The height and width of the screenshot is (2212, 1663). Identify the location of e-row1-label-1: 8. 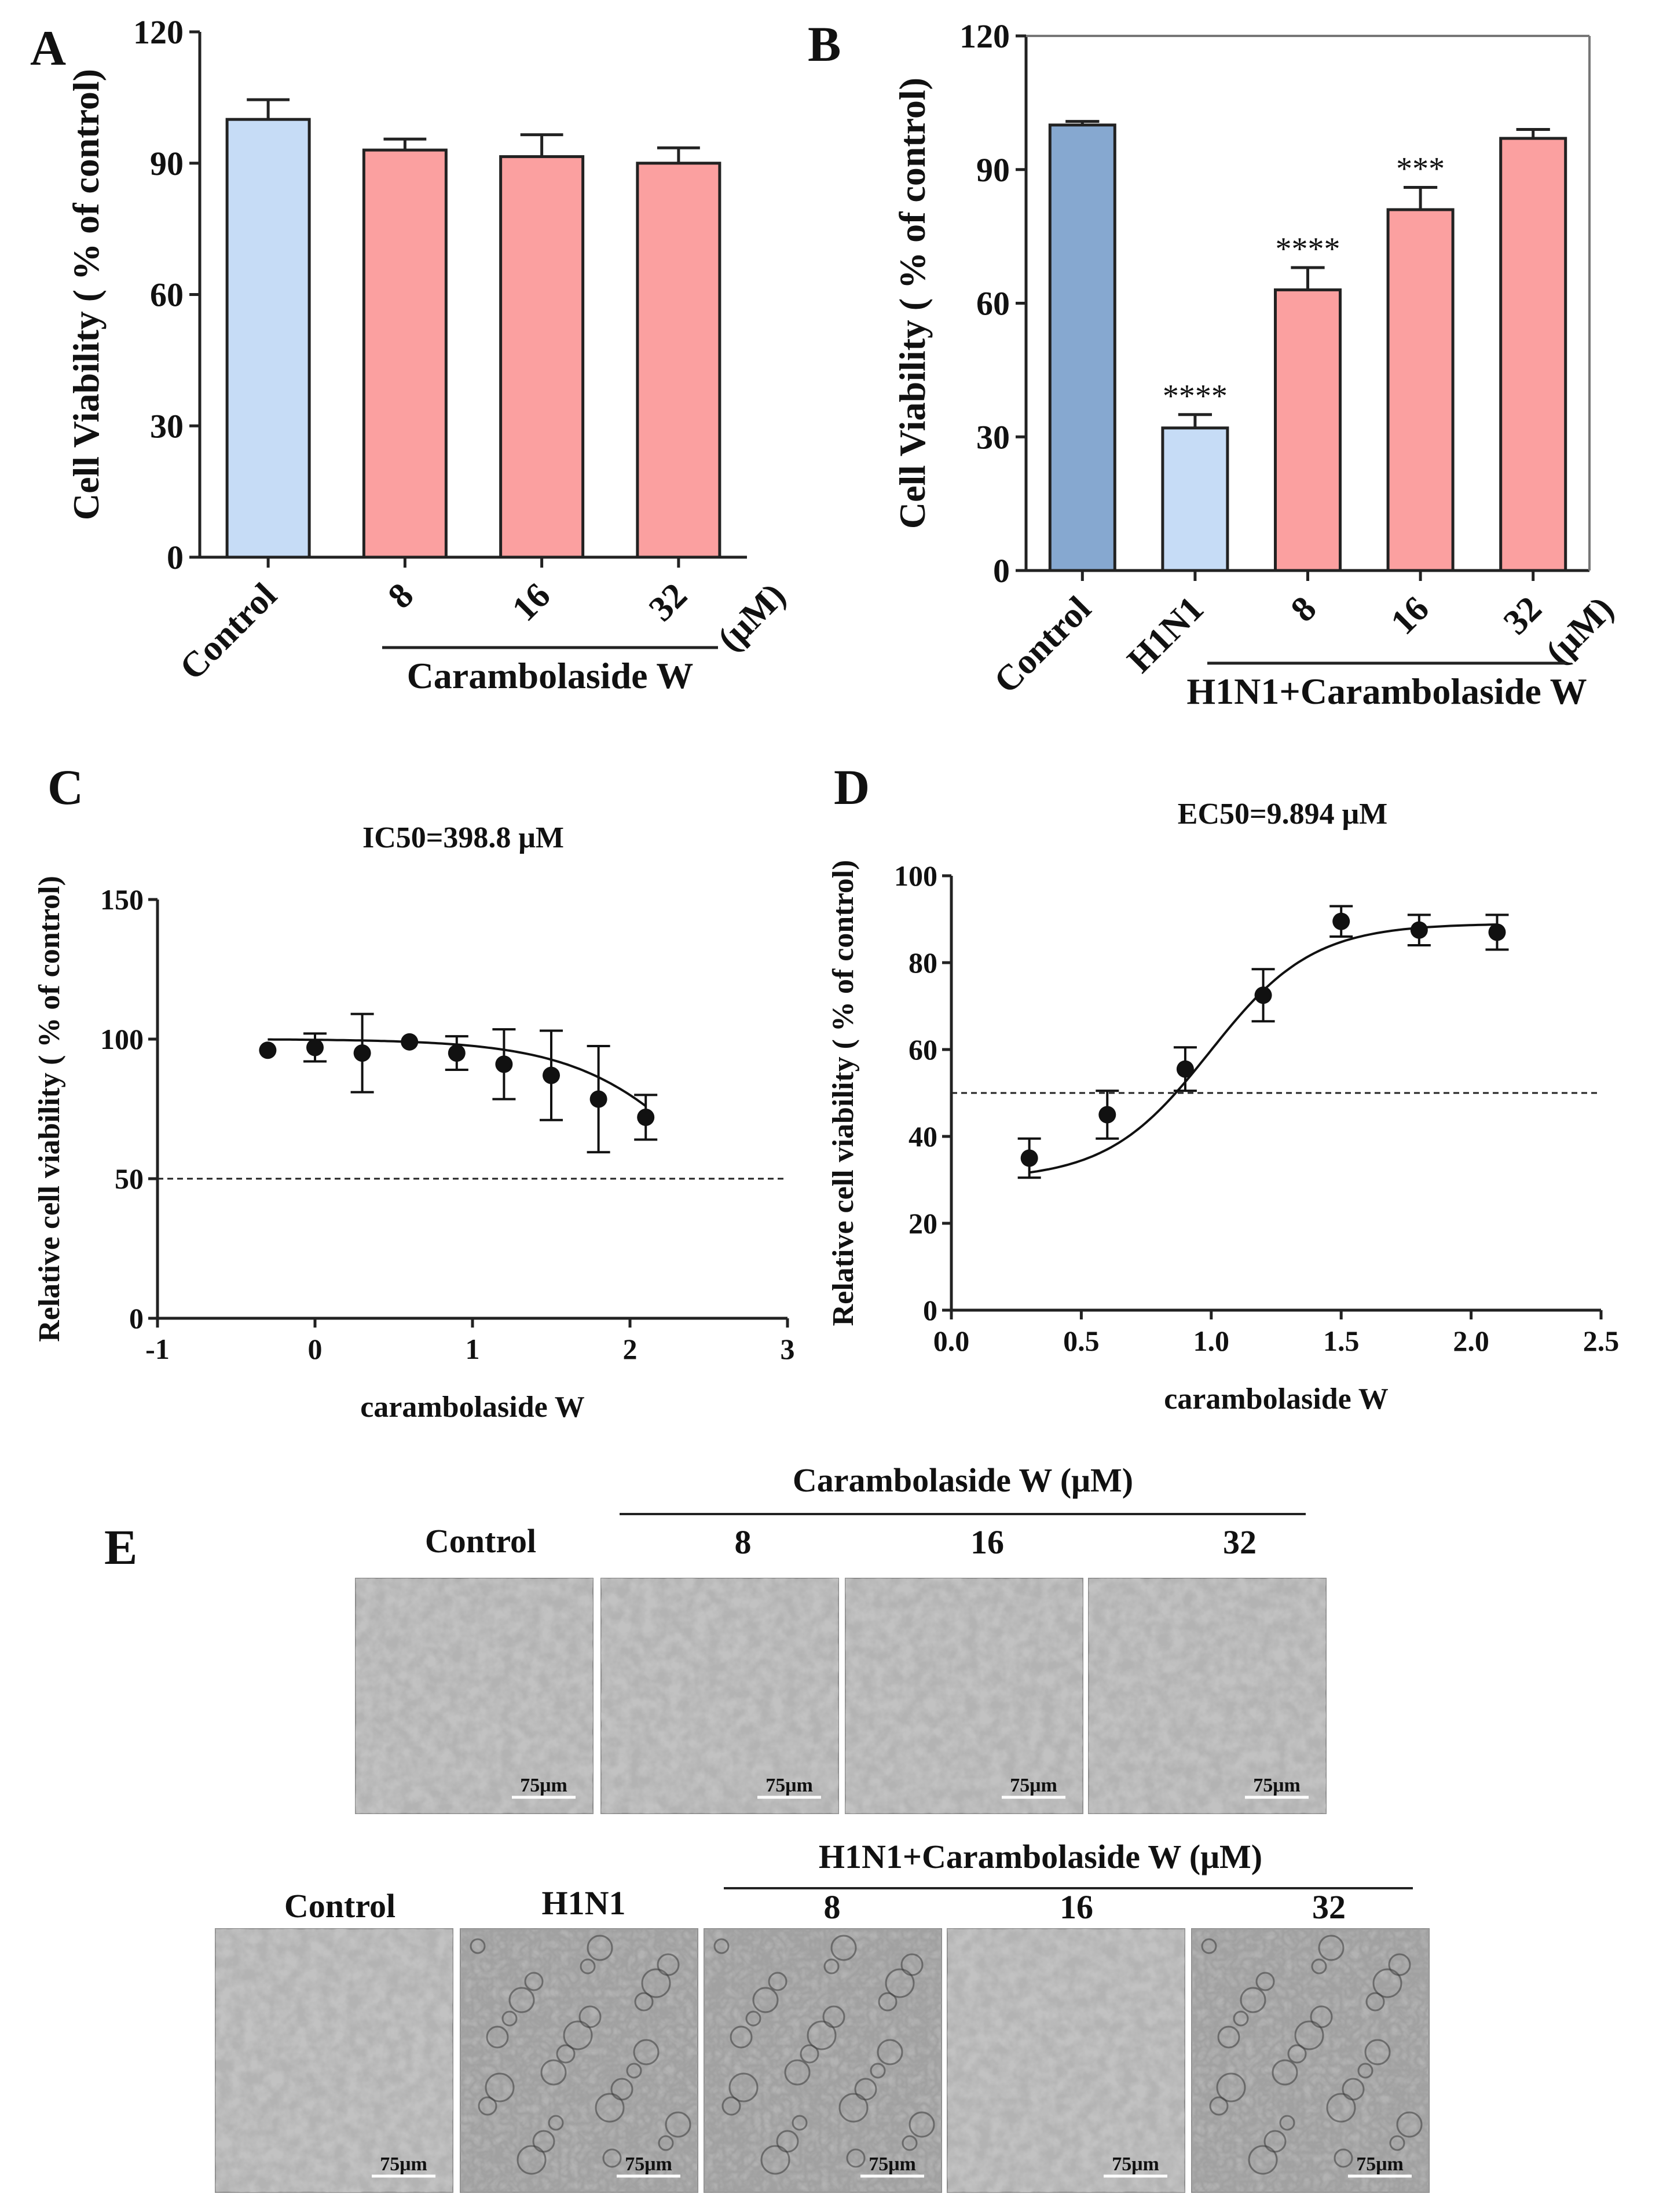
(744, 1542).